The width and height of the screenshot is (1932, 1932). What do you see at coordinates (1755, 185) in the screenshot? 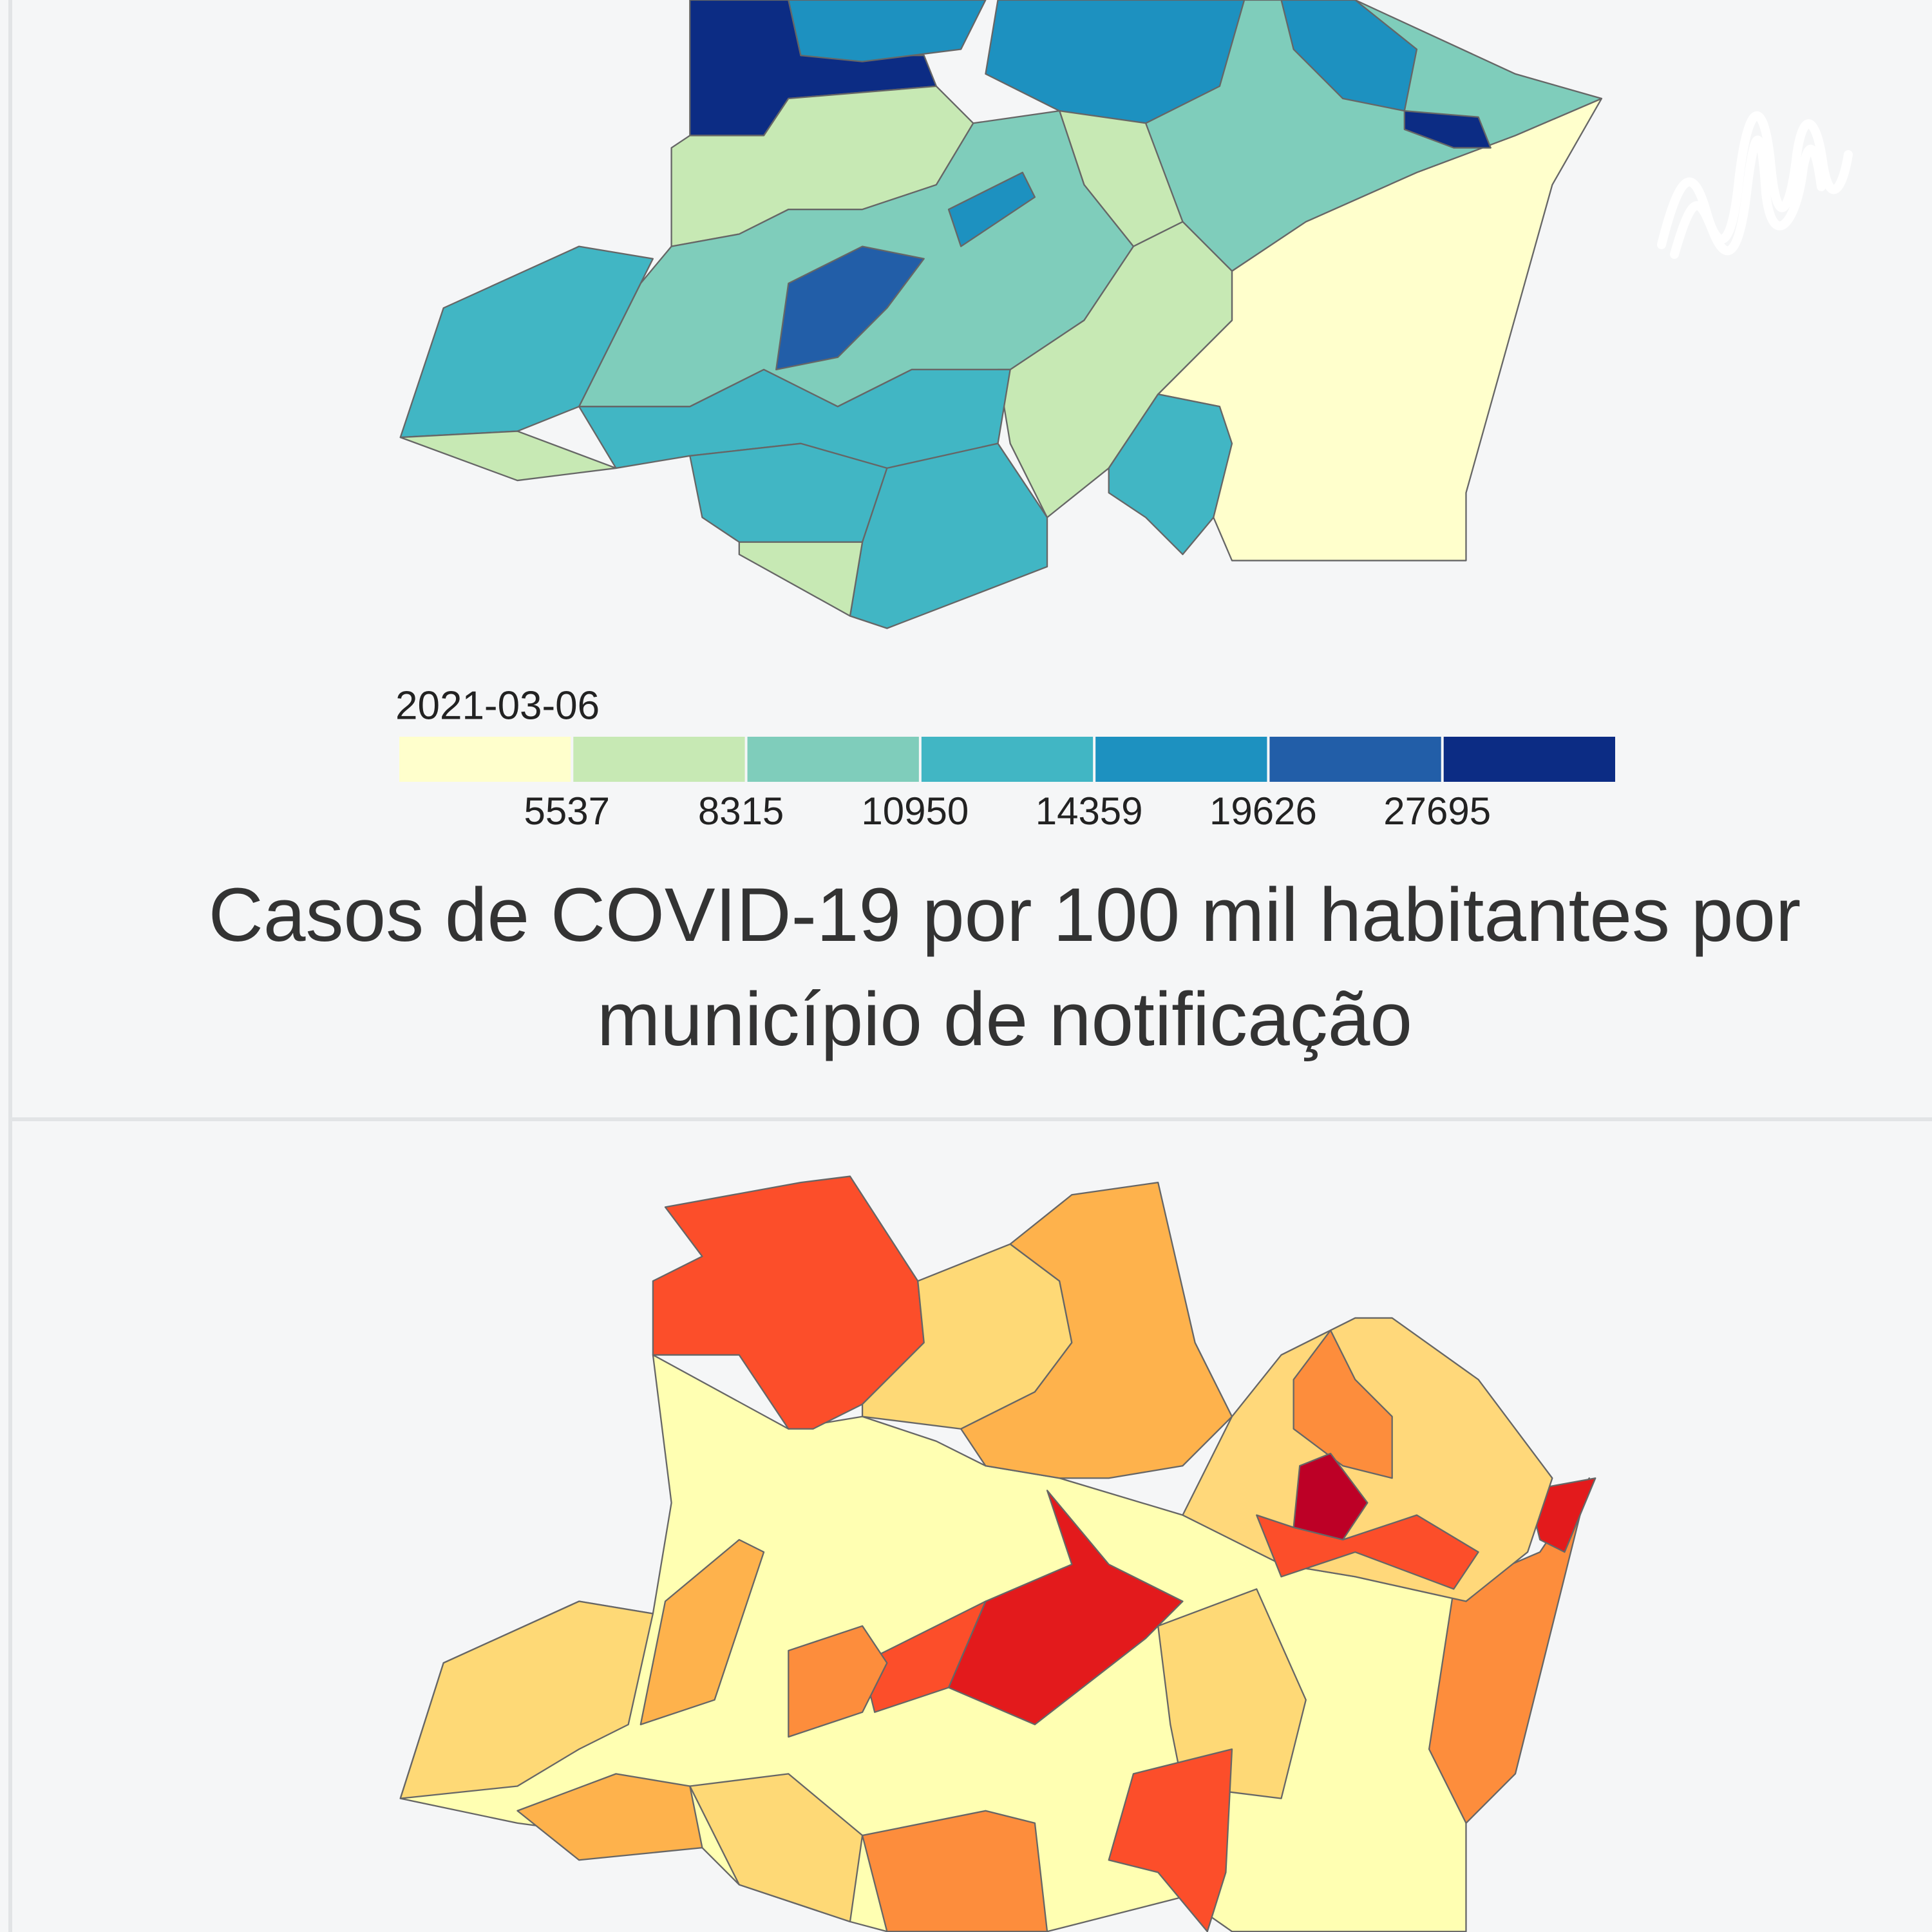
I see `podcast-logo` at bounding box center [1755, 185].